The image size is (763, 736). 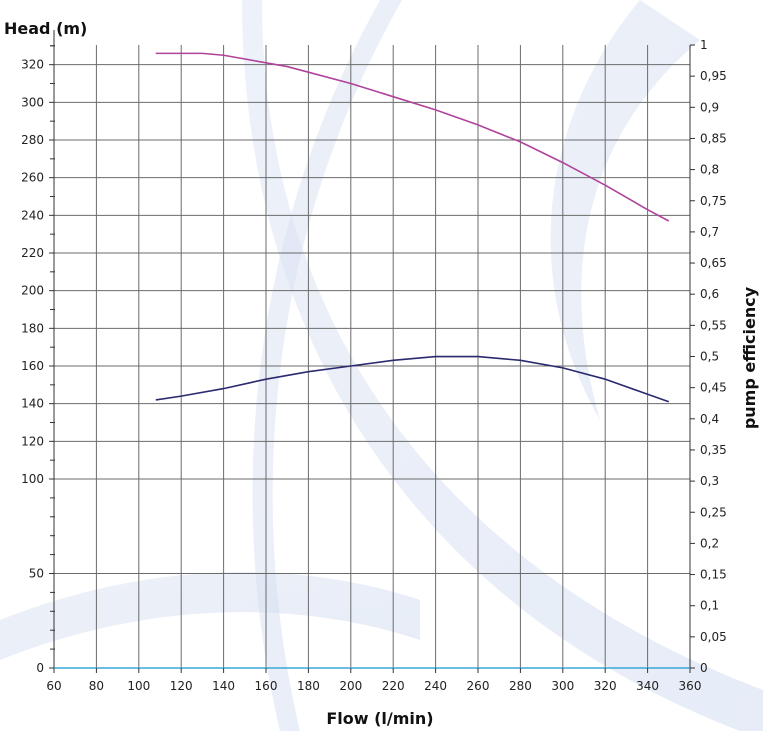 What do you see at coordinates (32, 140) in the screenshot?
I see `y-left-tick-label: 280` at bounding box center [32, 140].